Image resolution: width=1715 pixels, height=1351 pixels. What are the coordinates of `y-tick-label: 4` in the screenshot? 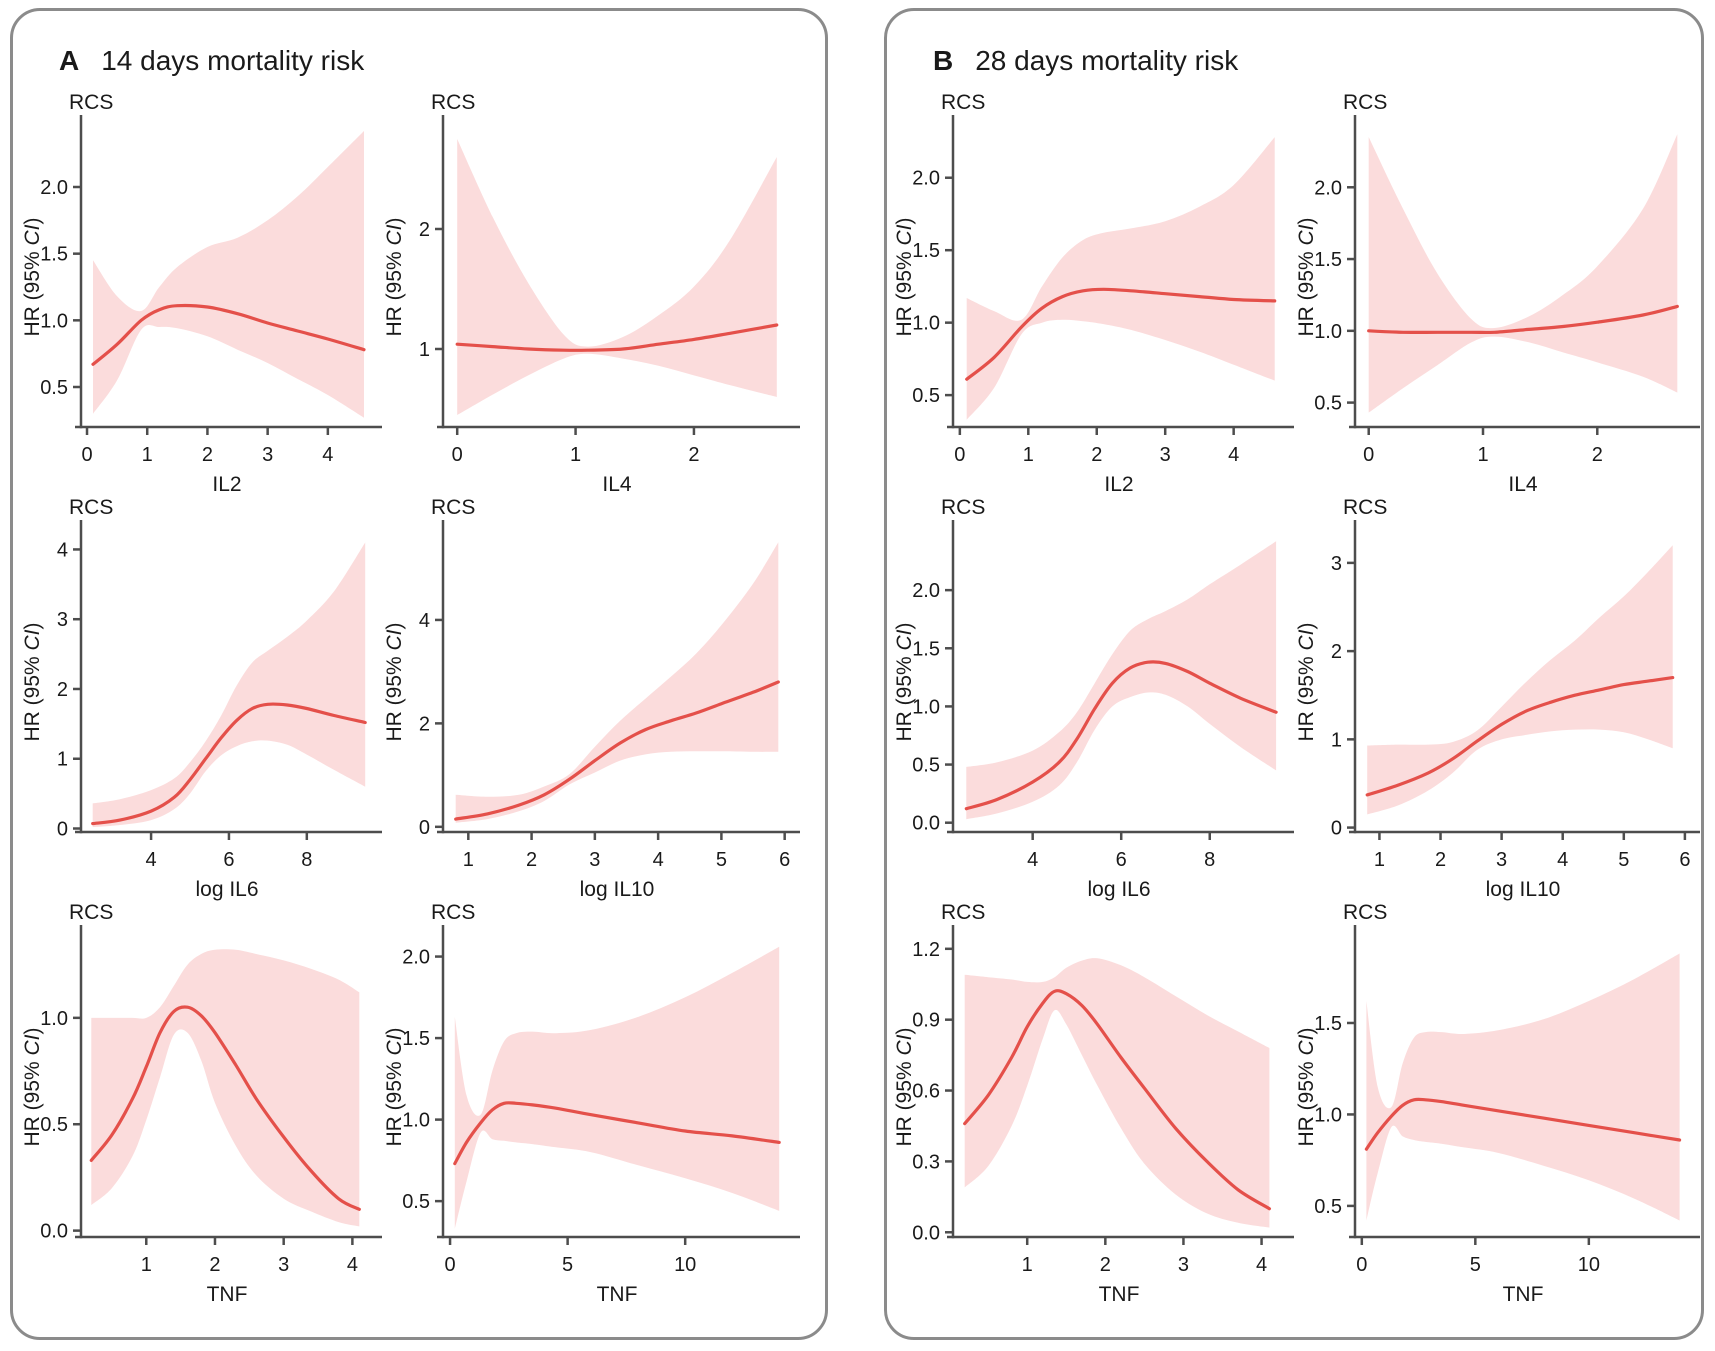 It's located at (62, 550).